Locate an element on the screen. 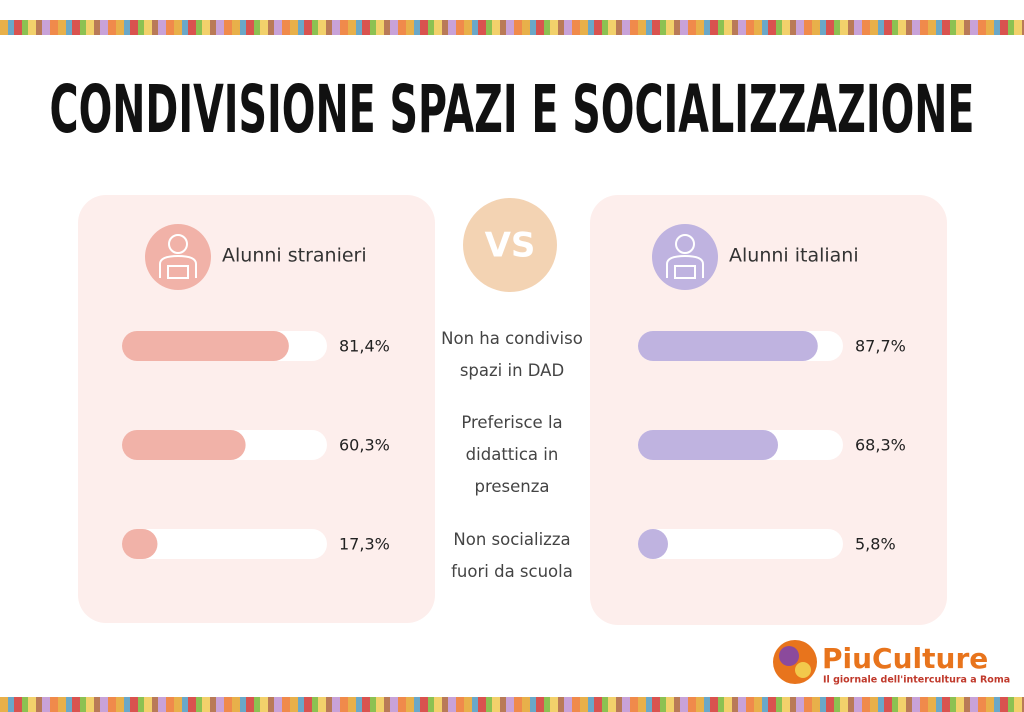 This screenshot has height=712, width=1024. chart-title: CONDIVISIONE SPAZI E SOCIALIZZAZIONE is located at coordinates (512, 109).